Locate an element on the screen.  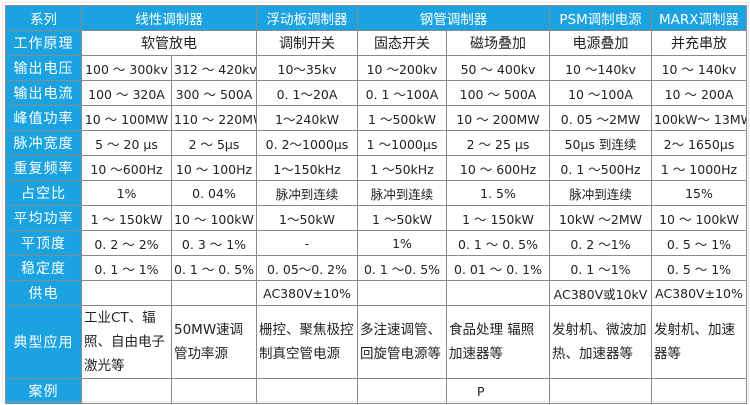
principle-cell: 固态开关 is located at coordinates (402, 43).